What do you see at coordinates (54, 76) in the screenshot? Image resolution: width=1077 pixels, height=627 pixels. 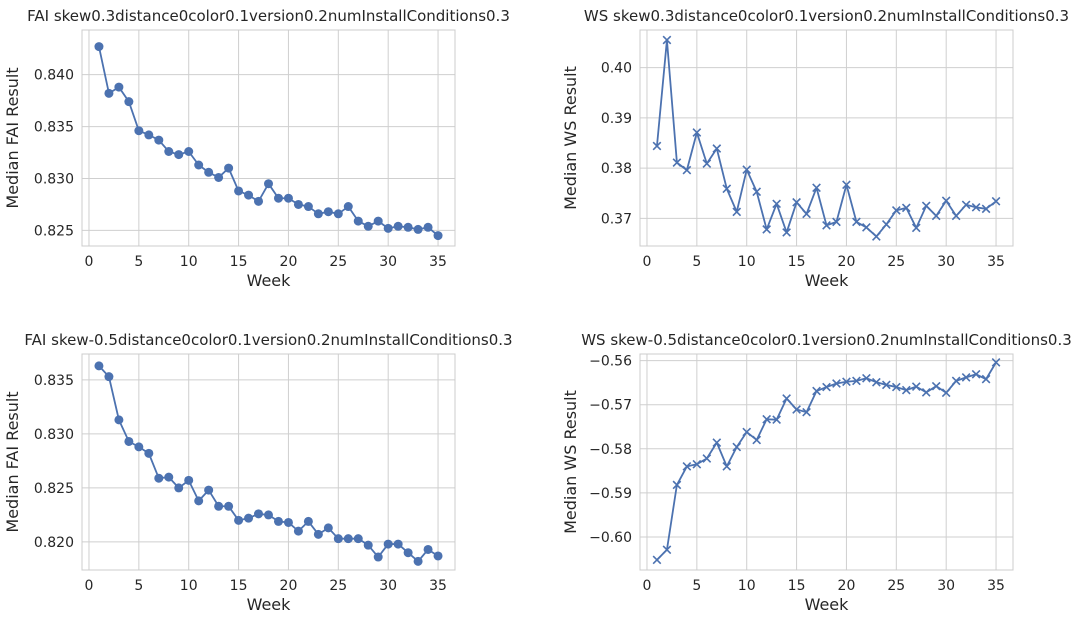 I see `y-tick-label: 0.840` at bounding box center [54, 76].